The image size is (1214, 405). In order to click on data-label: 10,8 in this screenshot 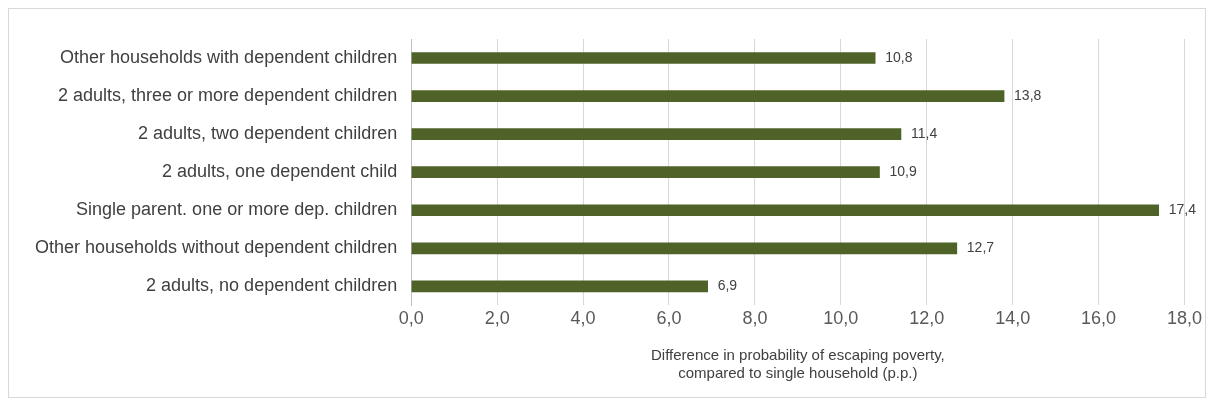, I will do `click(899, 56)`.